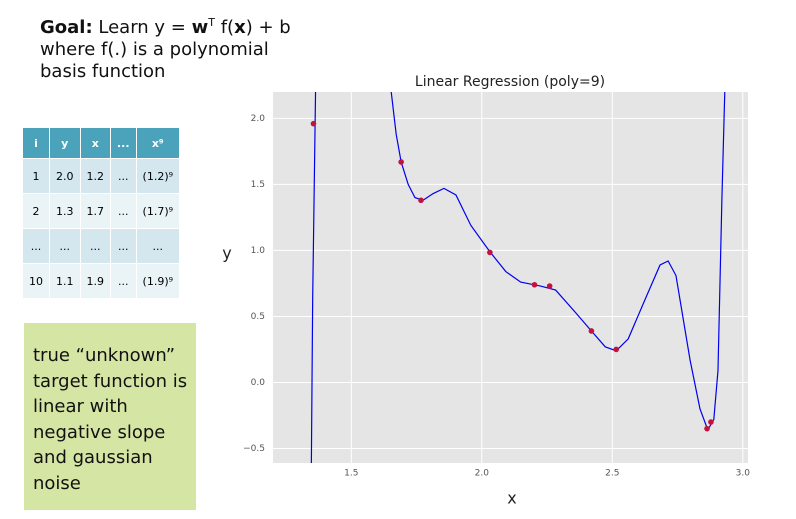  I want to click on x-axis-label: x, so click(511, 498).